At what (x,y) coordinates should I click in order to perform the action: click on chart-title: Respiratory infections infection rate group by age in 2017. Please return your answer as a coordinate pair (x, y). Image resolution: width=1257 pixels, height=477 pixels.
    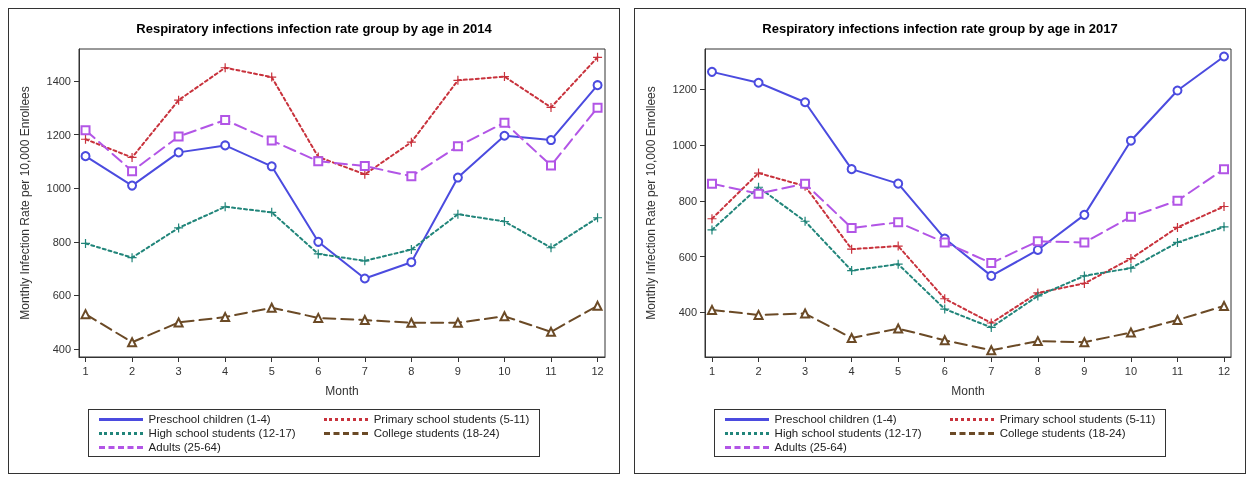
    Looking at the image, I should click on (940, 28).